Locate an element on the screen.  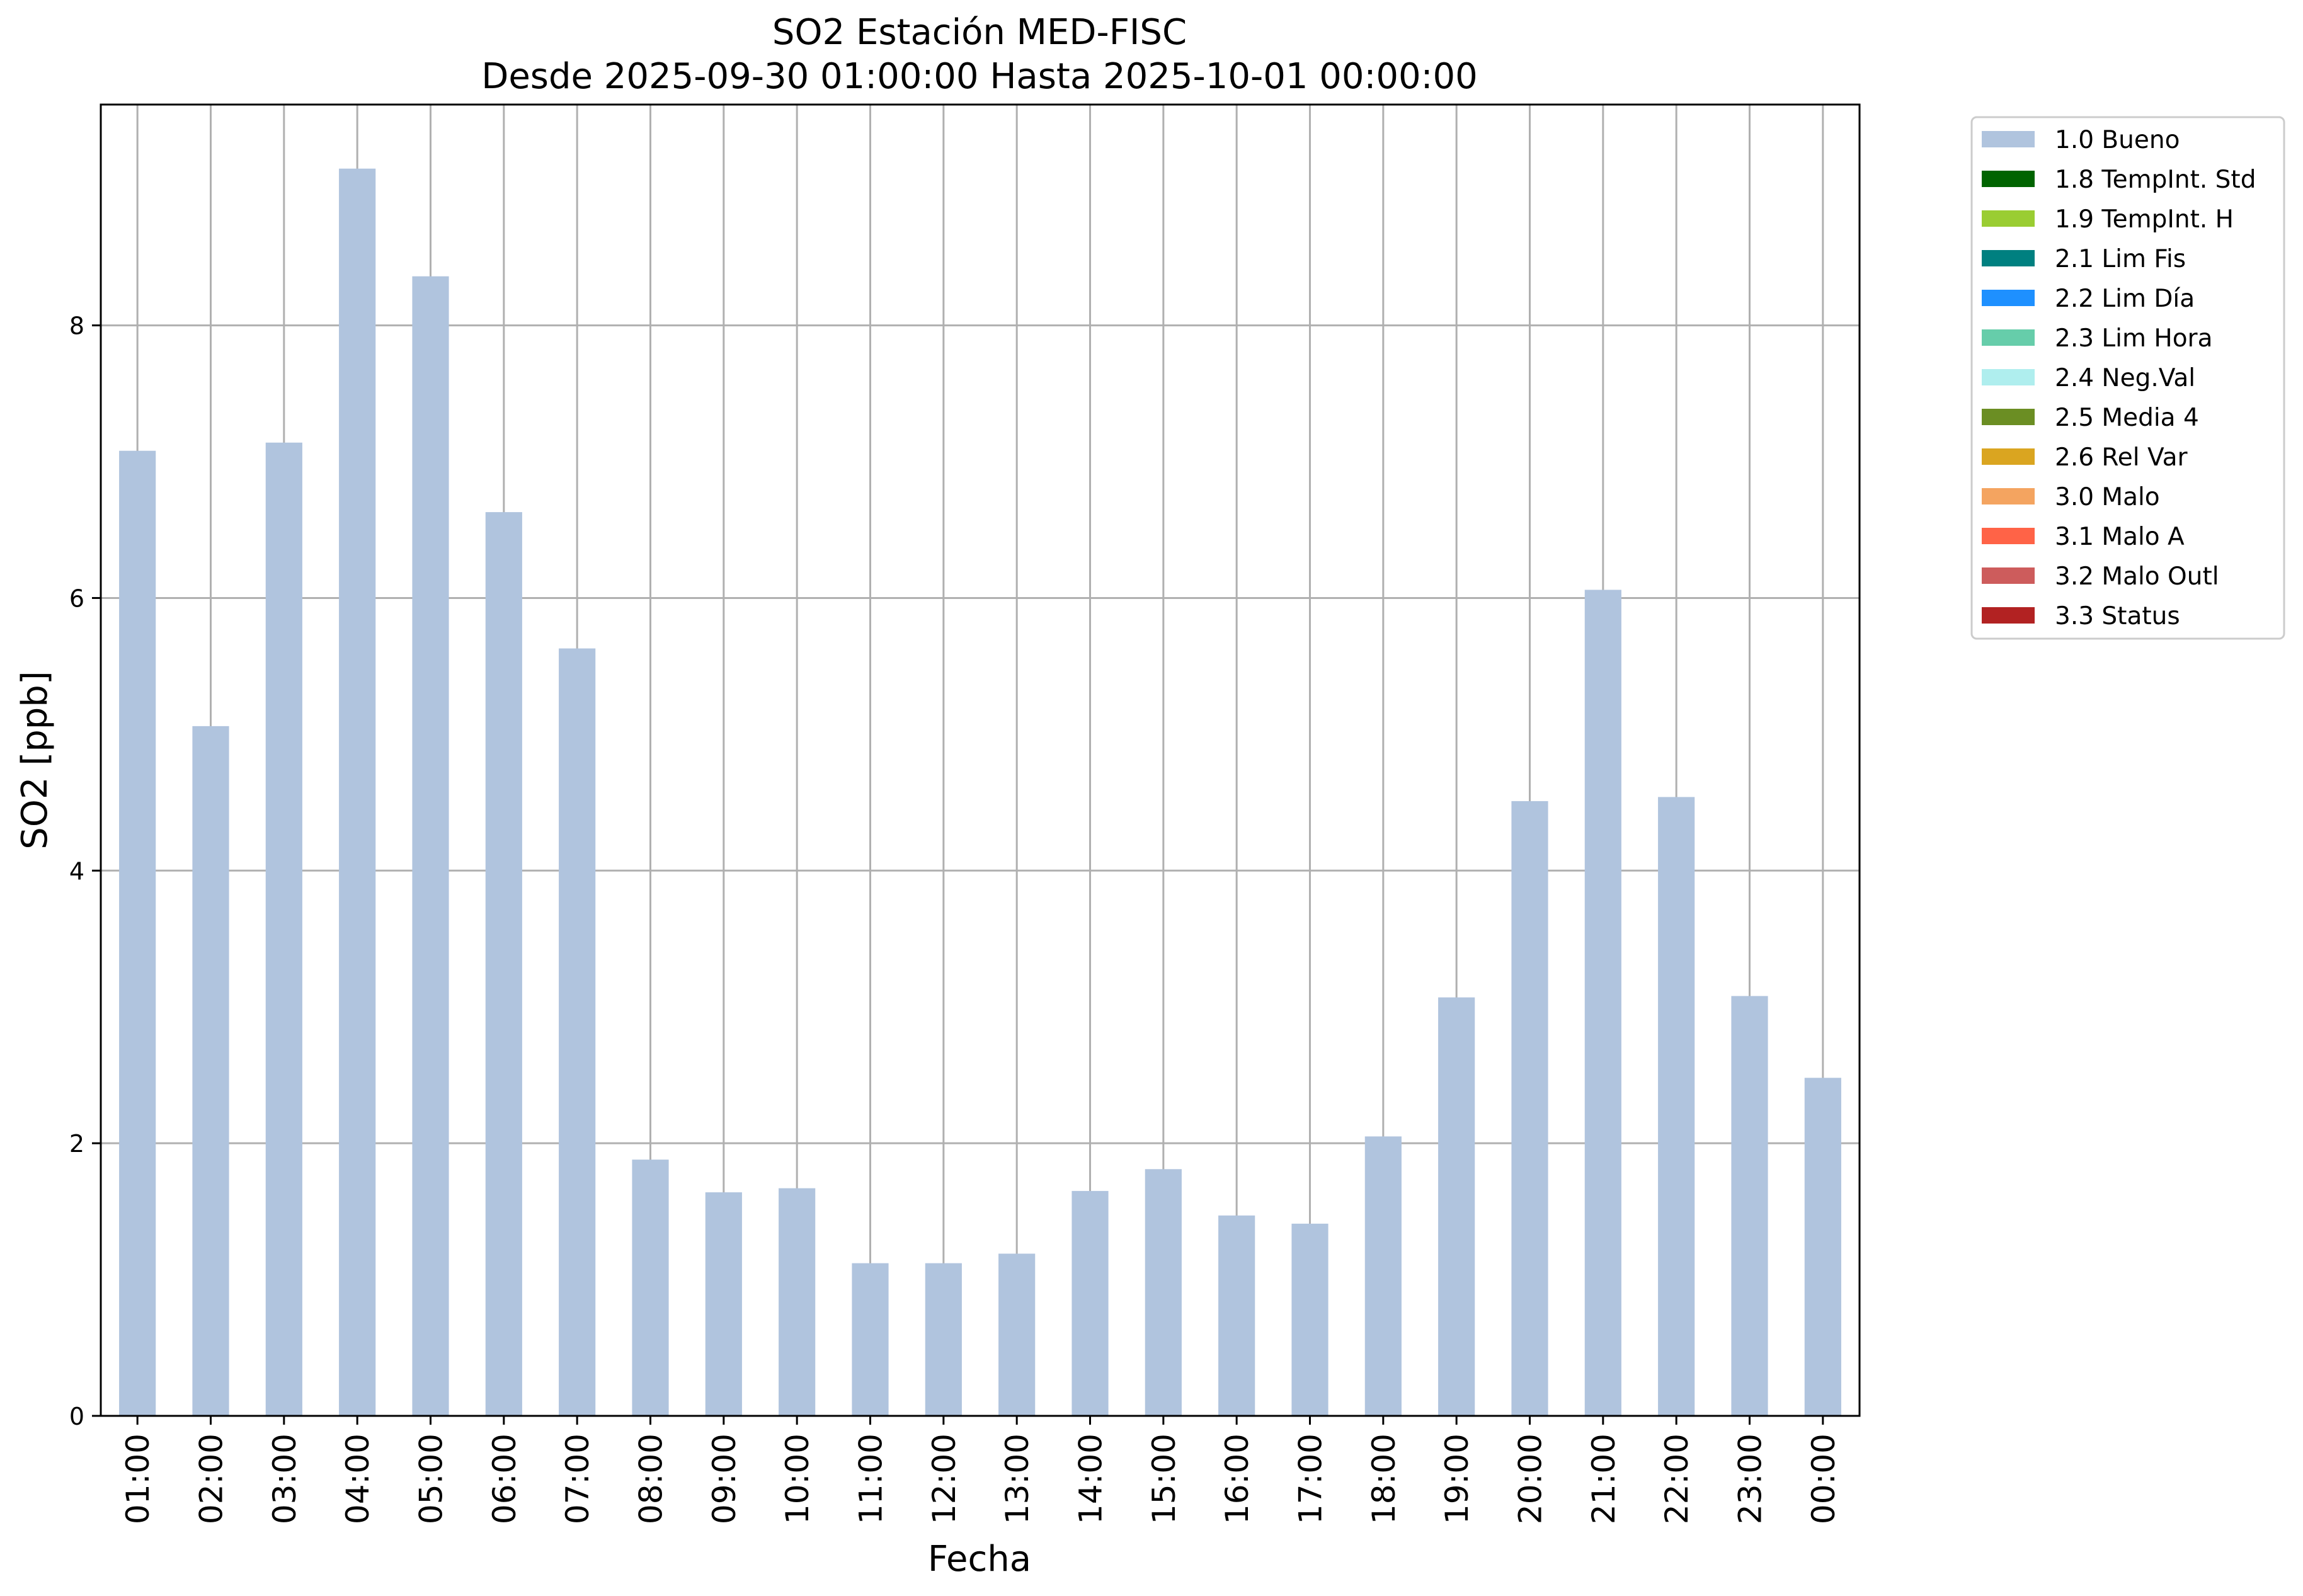
x-tick-label: 14:00 is located at coordinates (1091, 1479).